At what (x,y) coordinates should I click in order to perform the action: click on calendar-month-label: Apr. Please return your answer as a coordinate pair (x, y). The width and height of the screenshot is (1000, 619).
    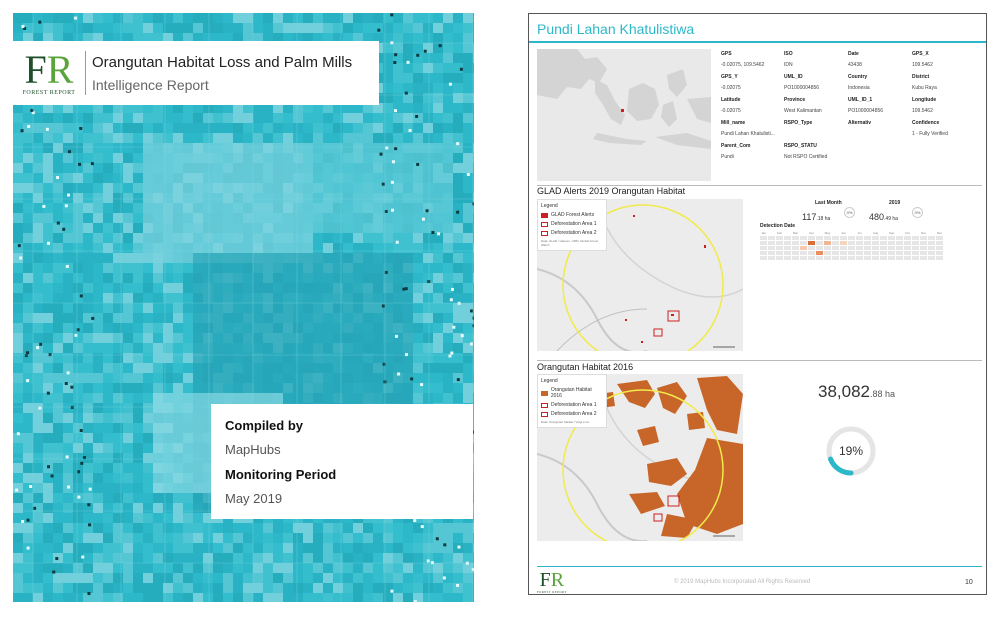
    Looking at the image, I should click on (811, 233).